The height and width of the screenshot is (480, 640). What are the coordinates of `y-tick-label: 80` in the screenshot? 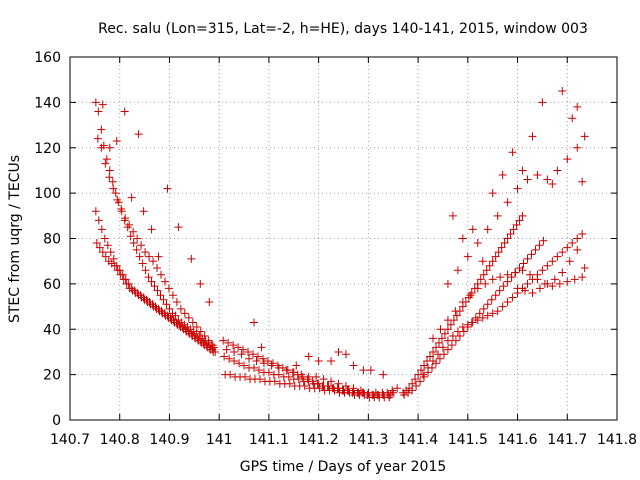 It's located at (52, 240).